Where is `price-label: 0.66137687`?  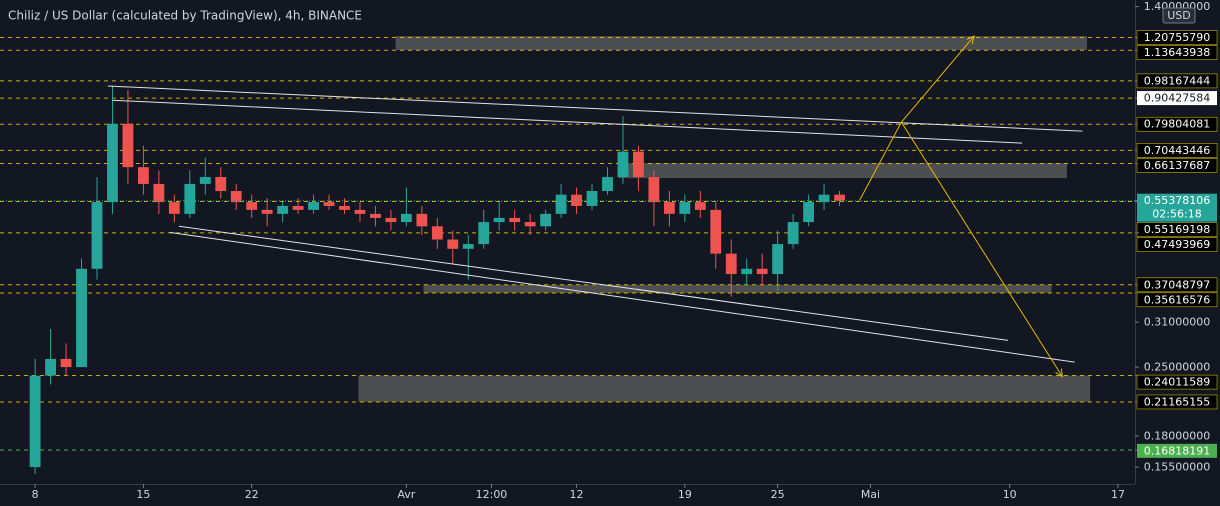 price-label: 0.66137687 is located at coordinates (1177, 165).